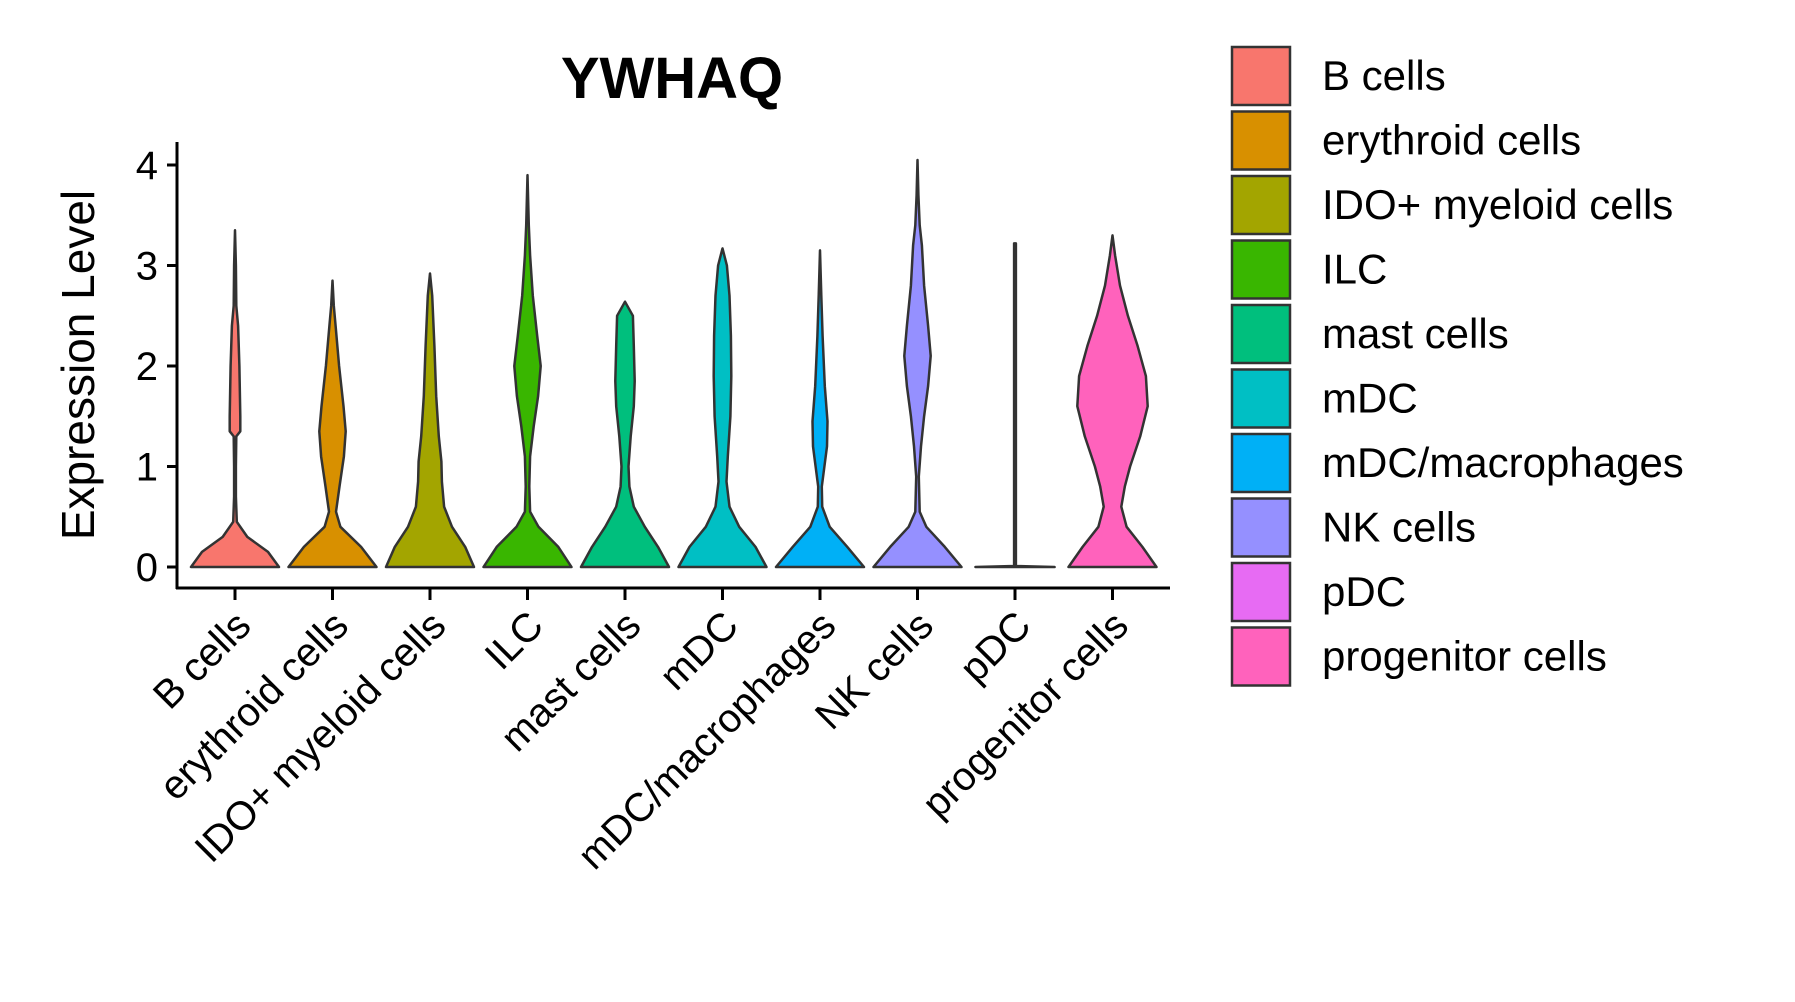  What do you see at coordinates (820, 409) in the screenshot?
I see `violin-mdc-macrophages` at bounding box center [820, 409].